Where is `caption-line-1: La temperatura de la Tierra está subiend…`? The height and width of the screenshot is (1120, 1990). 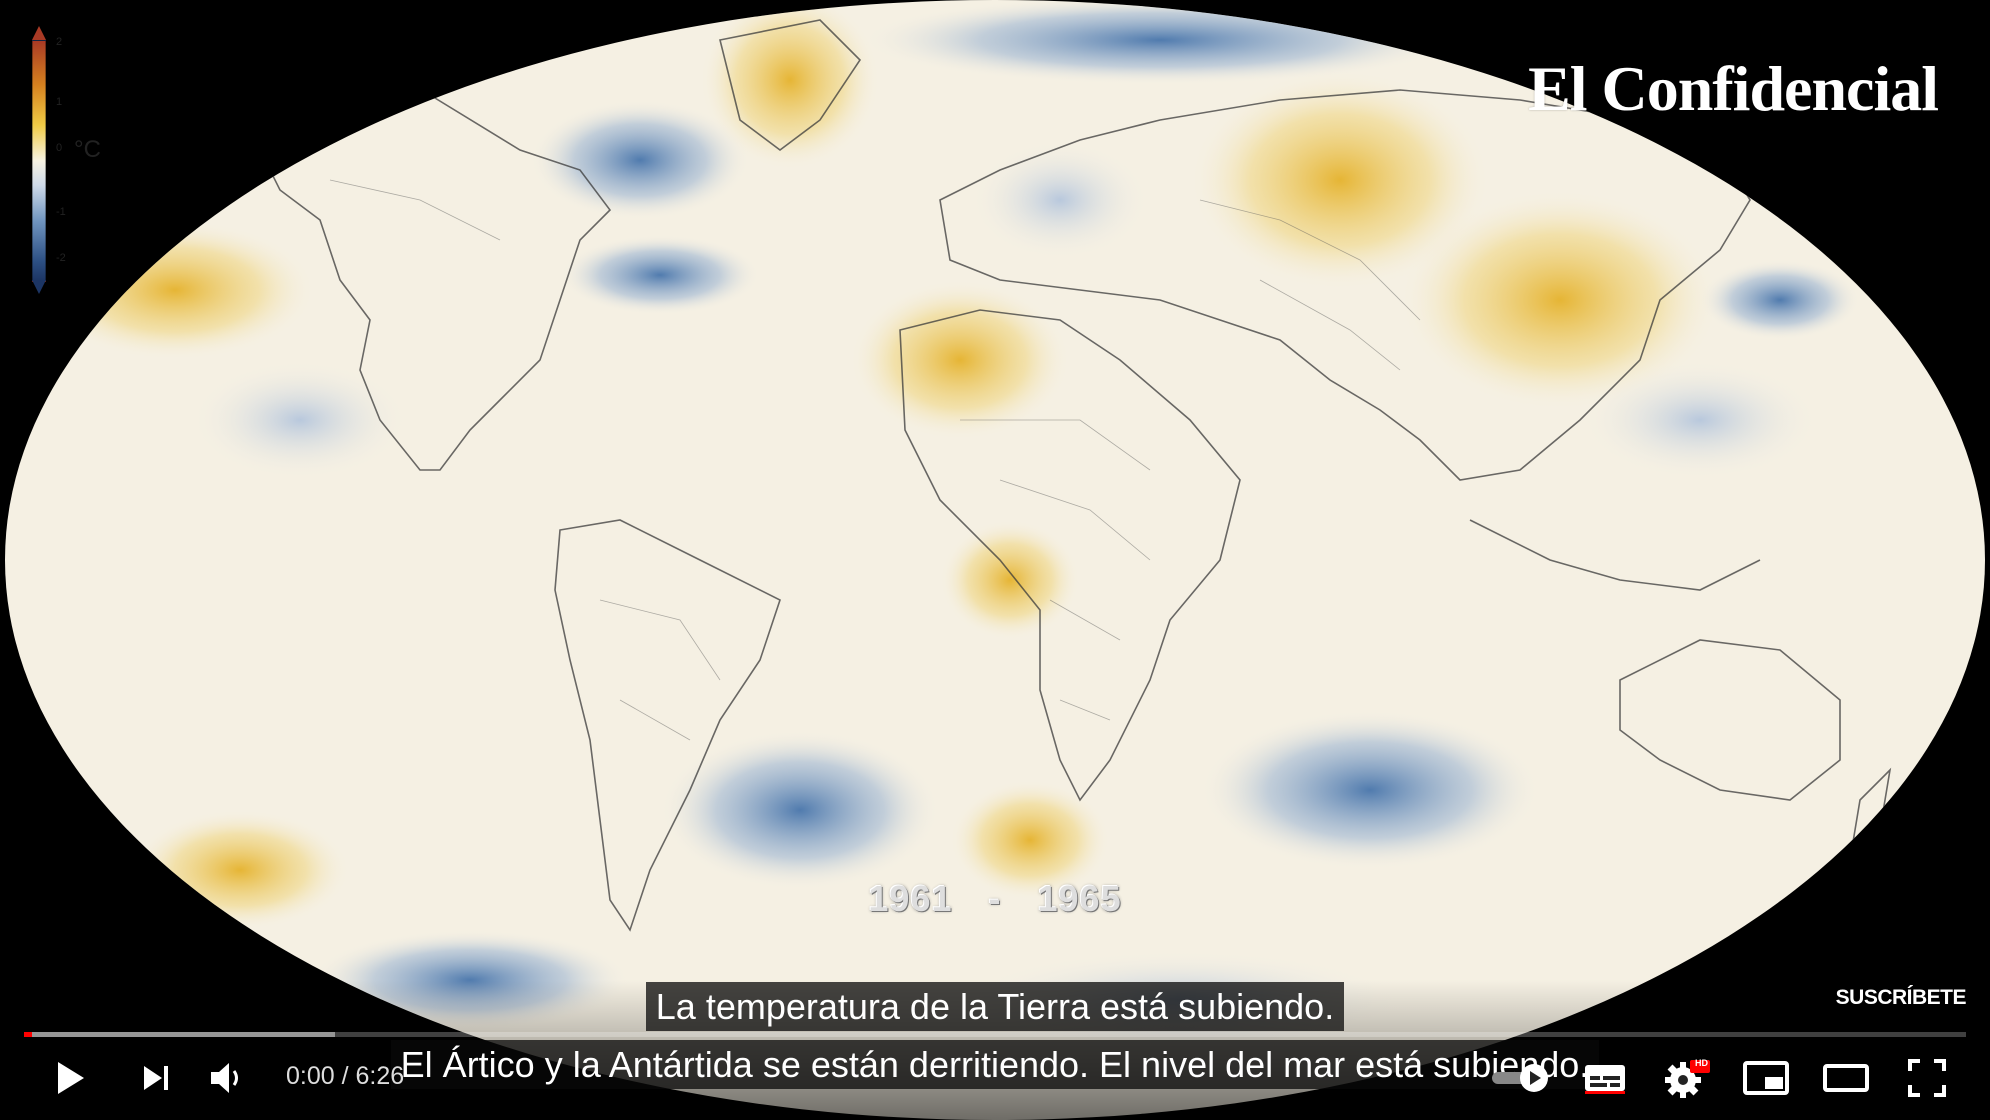
caption-line-1: La temperatura de la Tierra está subiend… is located at coordinates (995, 1006).